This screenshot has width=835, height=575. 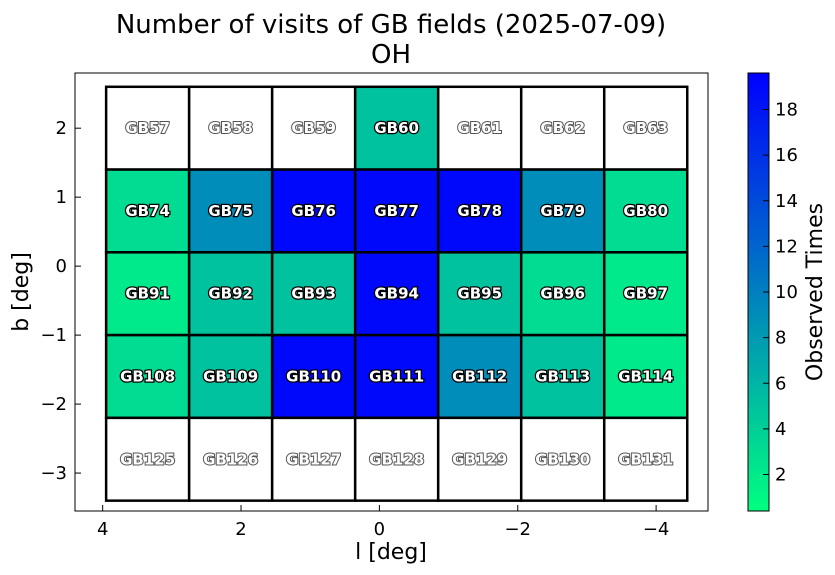 I want to click on field-label: GB129, so click(x=479, y=459).